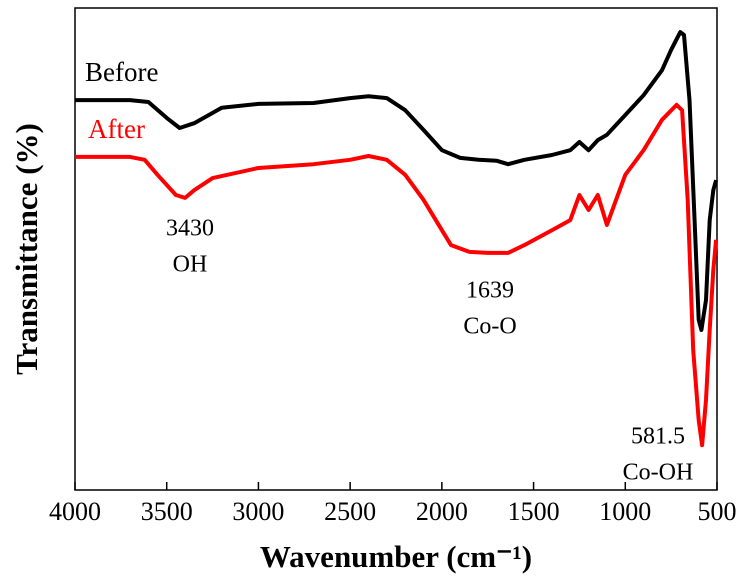 This screenshot has width=744, height=588. What do you see at coordinates (258, 511) in the screenshot?
I see `x-tick-label: 3000` at bounding box center [258, 511].